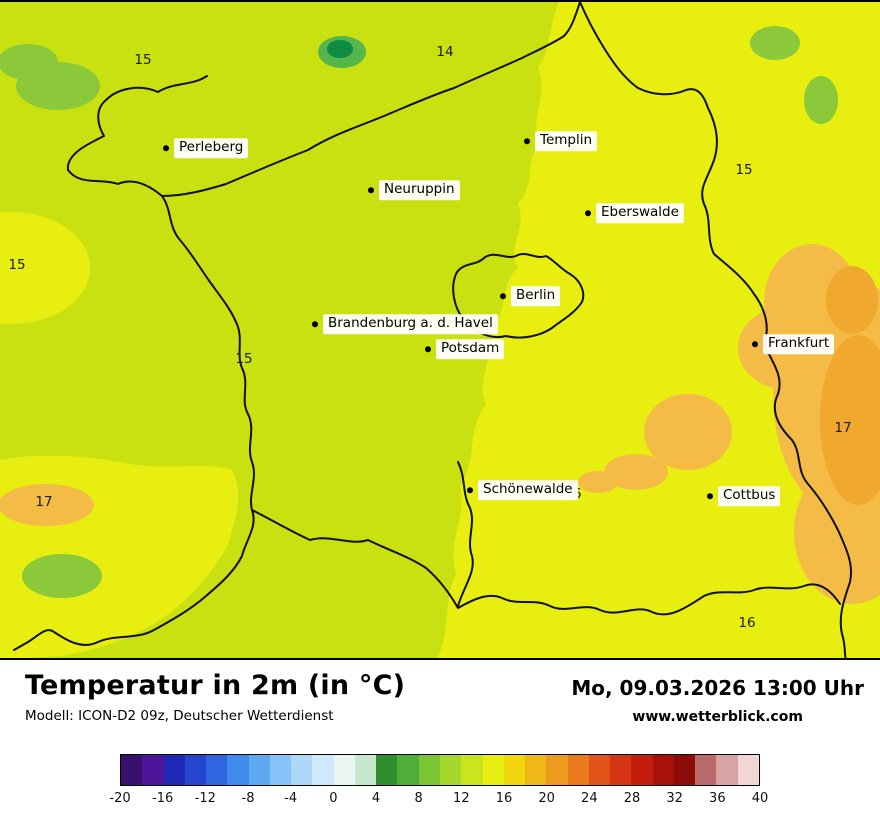  Describe the element at coordinates (850, 385) in the screenshot. I see `map-orange-core` at that location.